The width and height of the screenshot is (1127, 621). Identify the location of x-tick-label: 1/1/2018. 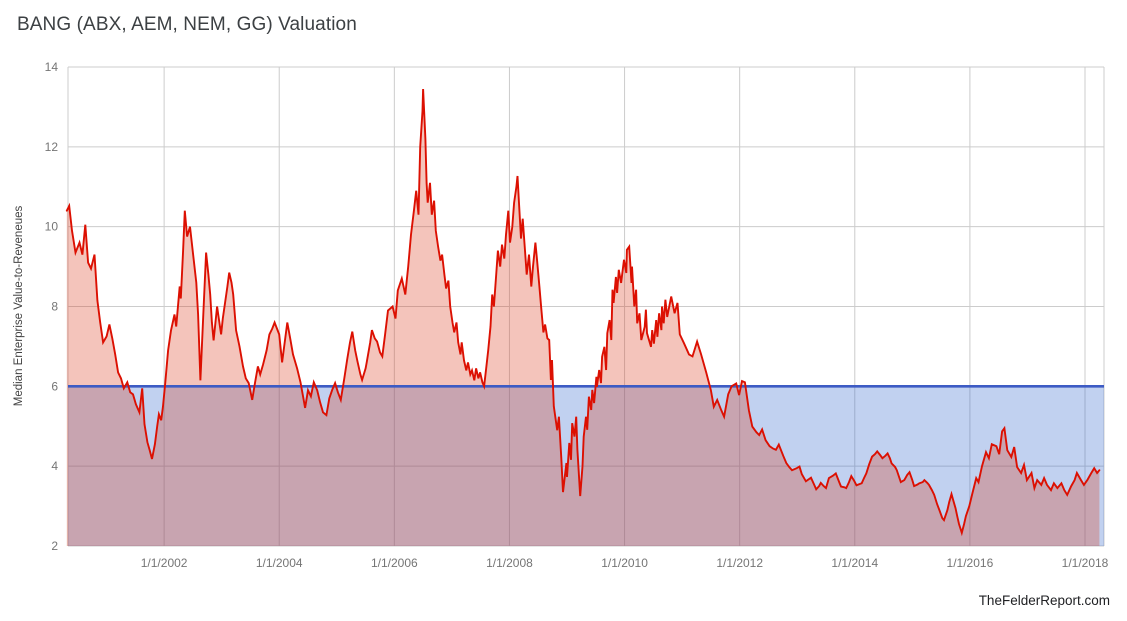
(1085, 563).